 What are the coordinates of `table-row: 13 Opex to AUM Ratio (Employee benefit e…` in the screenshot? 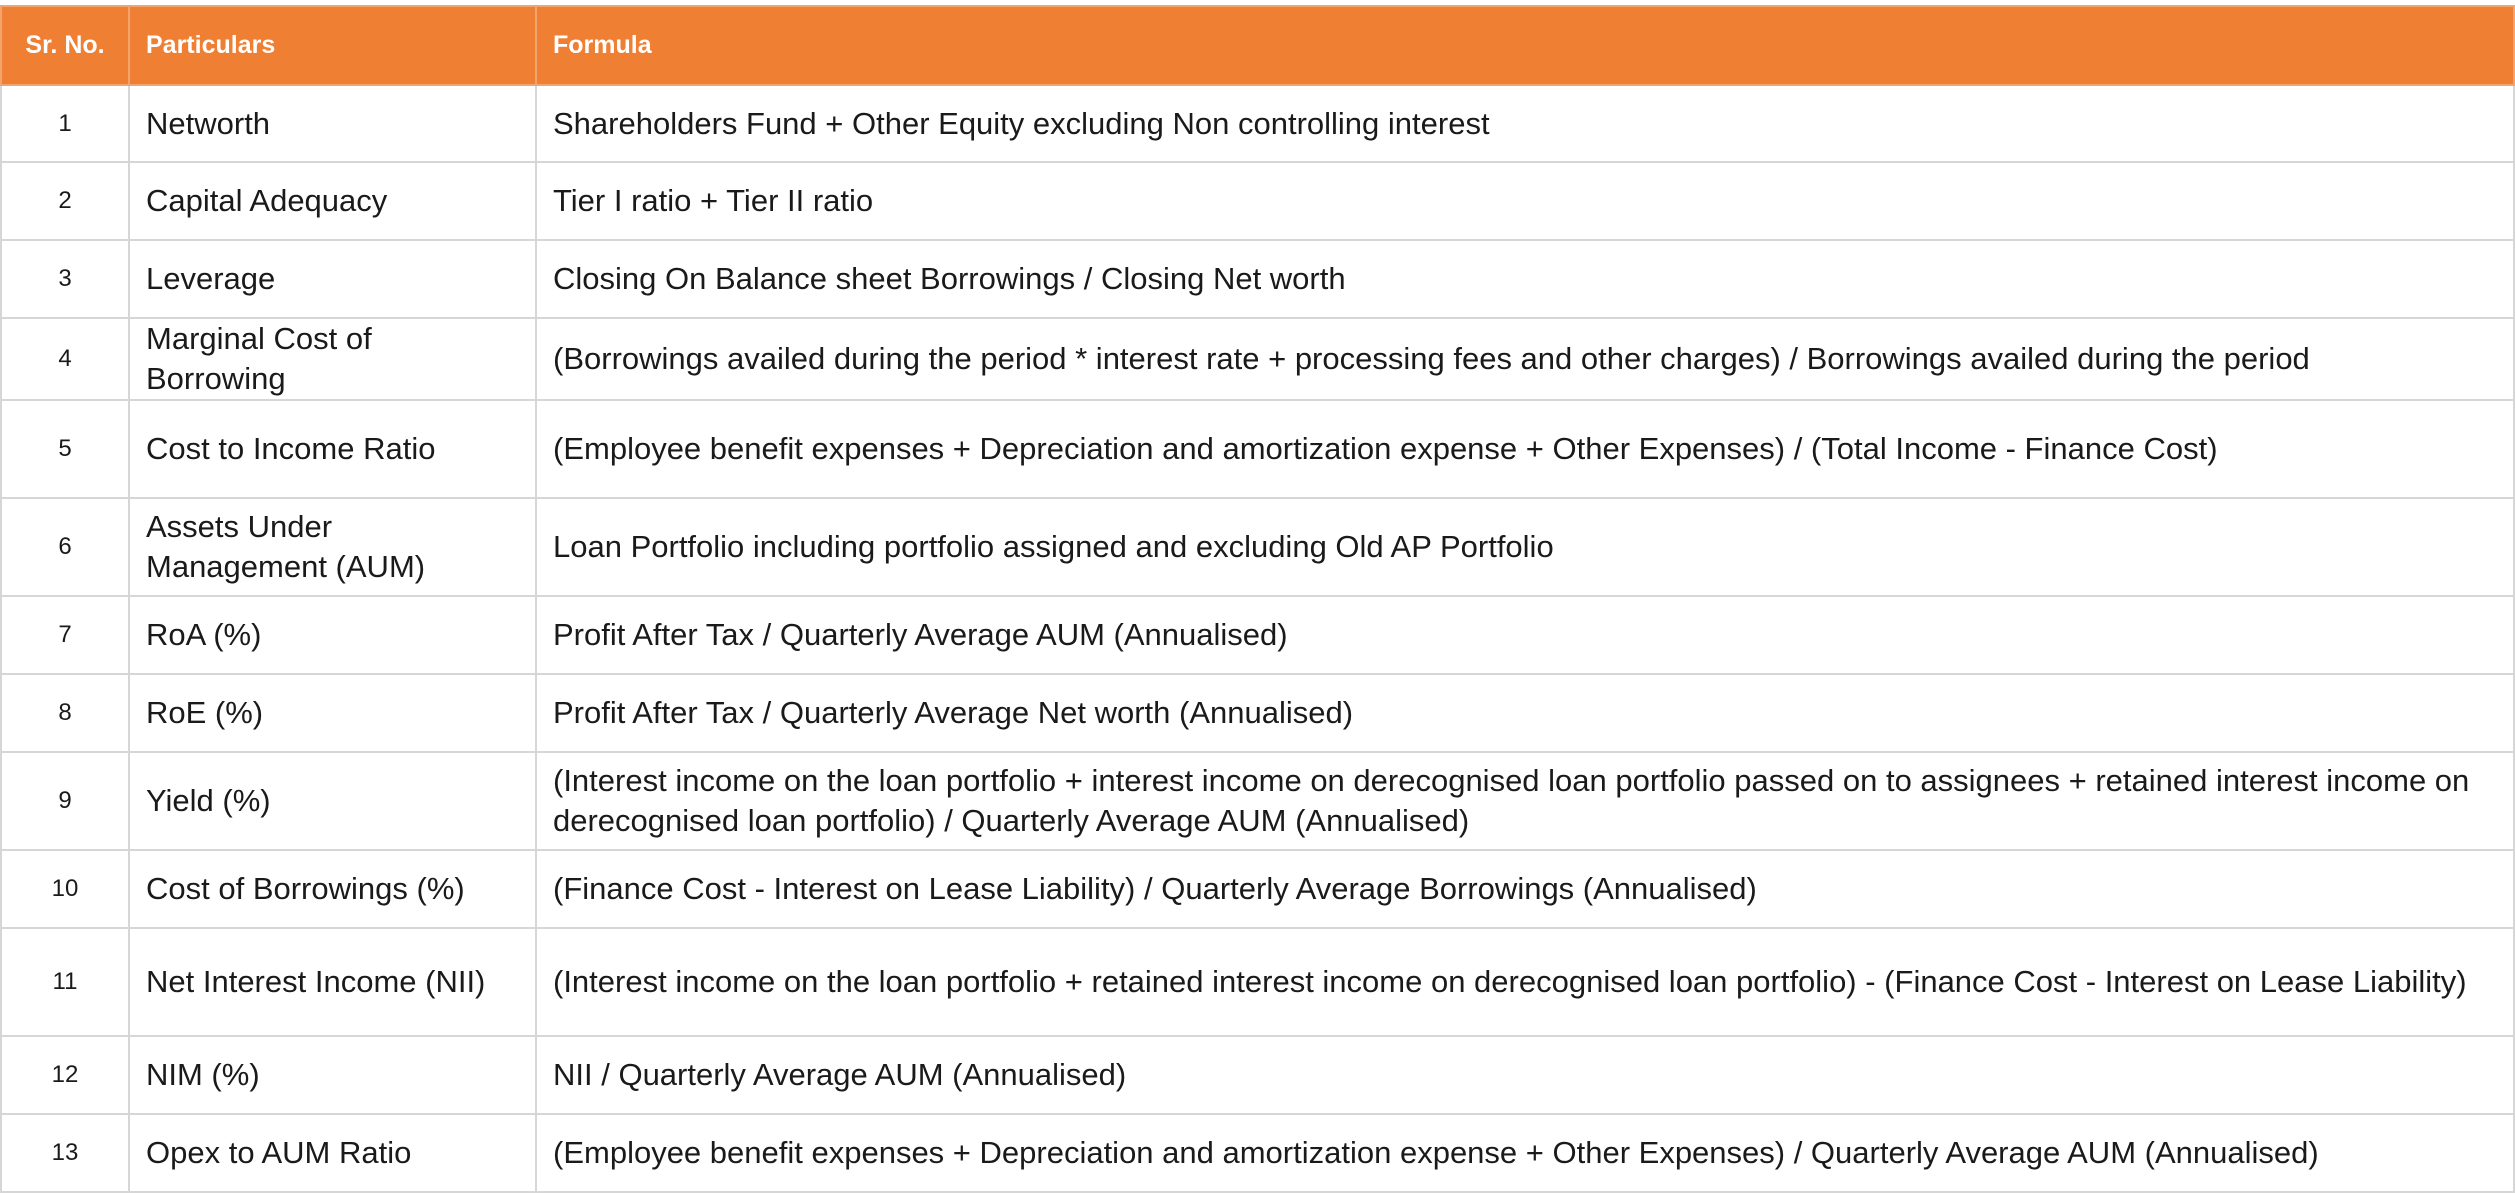 It's located at (1257, 1153).